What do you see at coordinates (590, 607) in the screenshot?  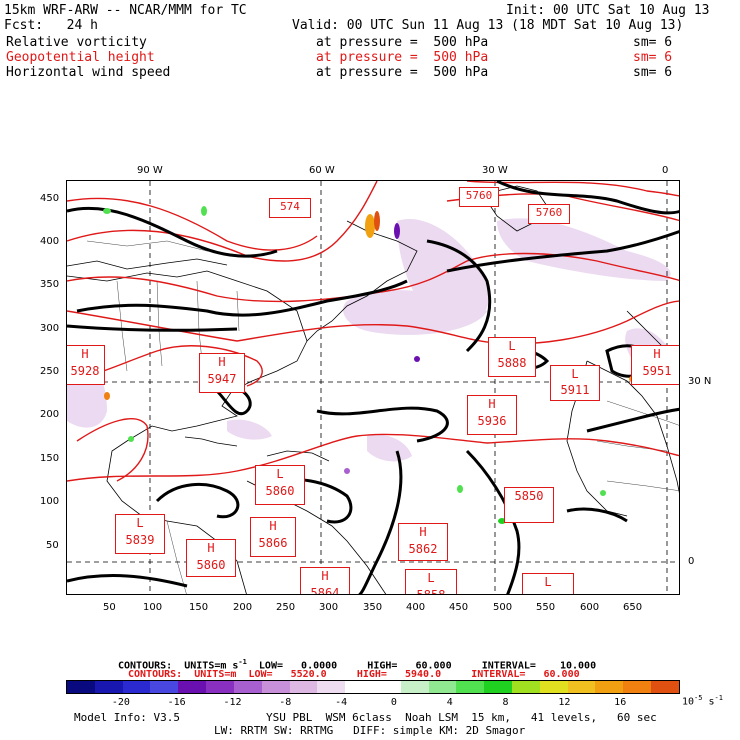 I see `x-tick: 600` at bounding box center [590, 607].